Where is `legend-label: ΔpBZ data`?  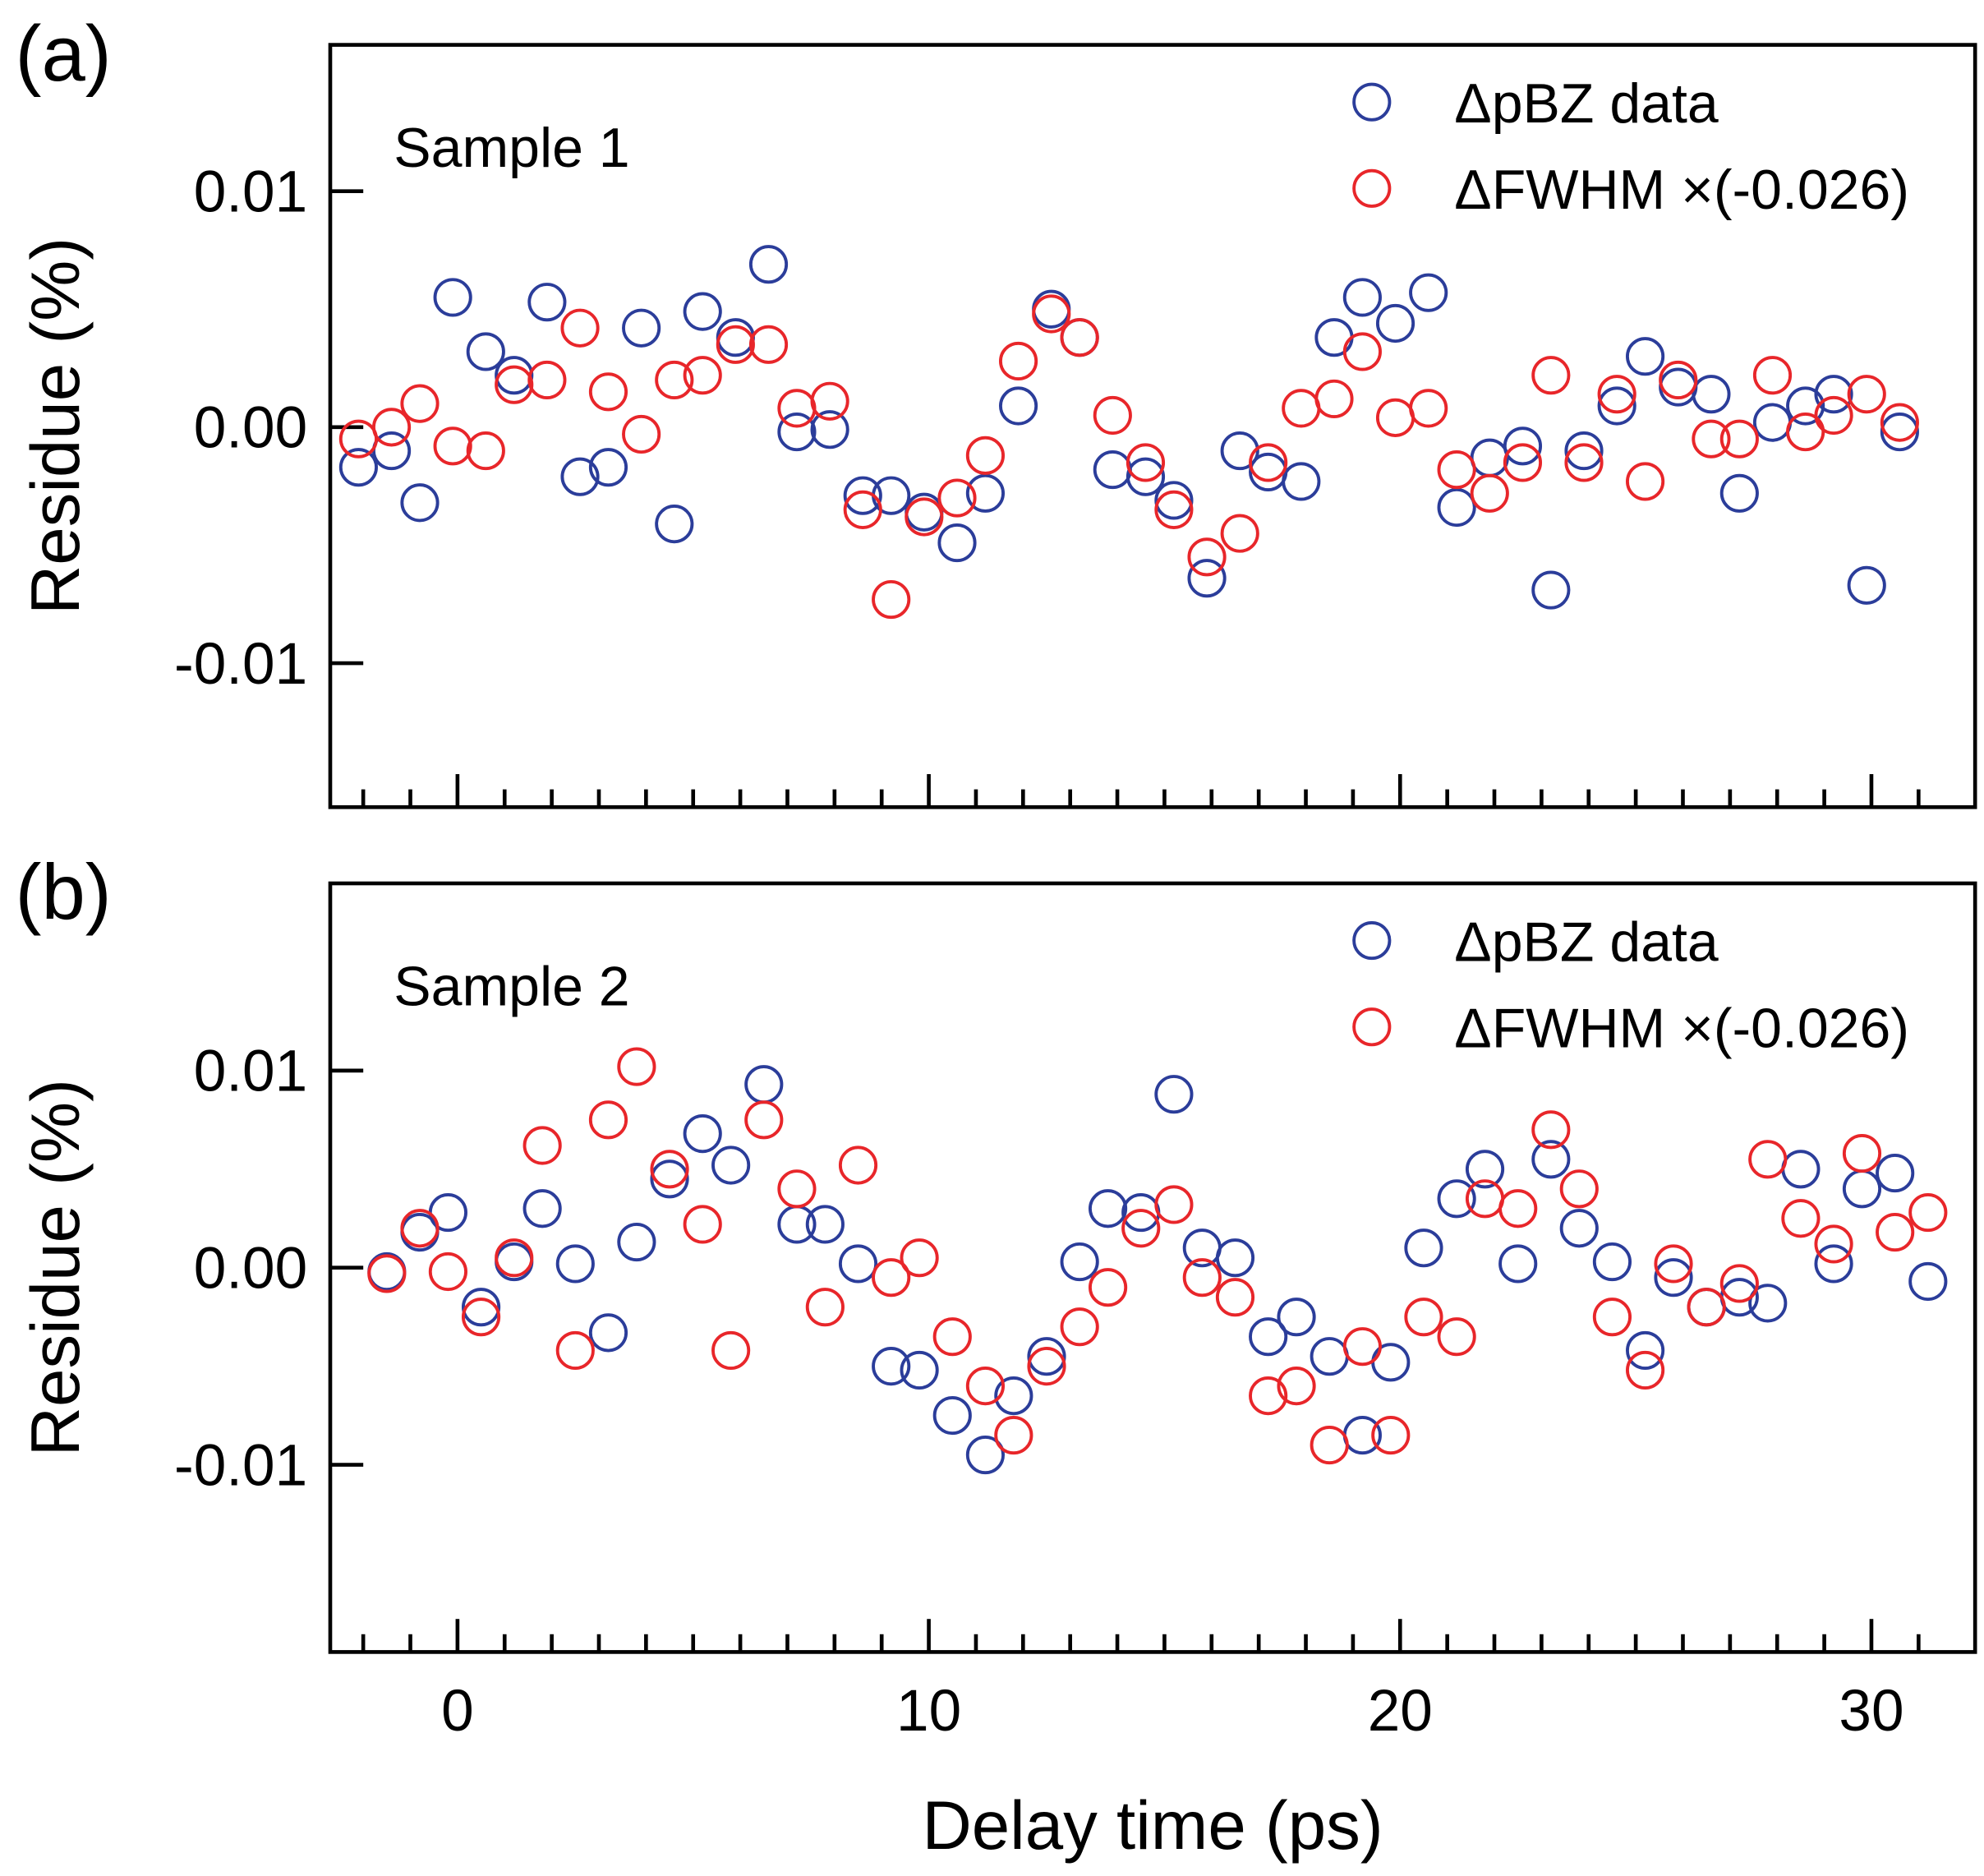 legend-label: ΔpBZ data is located at coordinates (1586, 942).